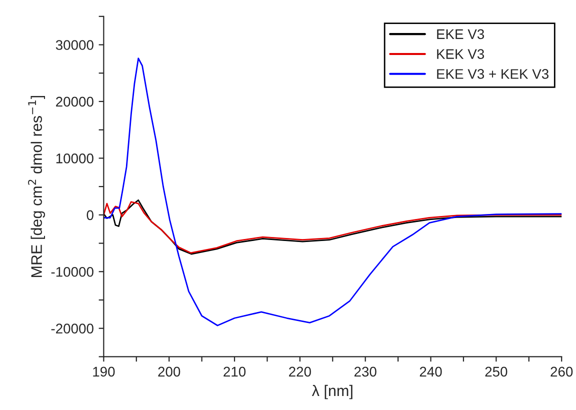  Describe the element at coordinates (300, 371) in the screenshot. I see `x-tick-label: 220` at that location.